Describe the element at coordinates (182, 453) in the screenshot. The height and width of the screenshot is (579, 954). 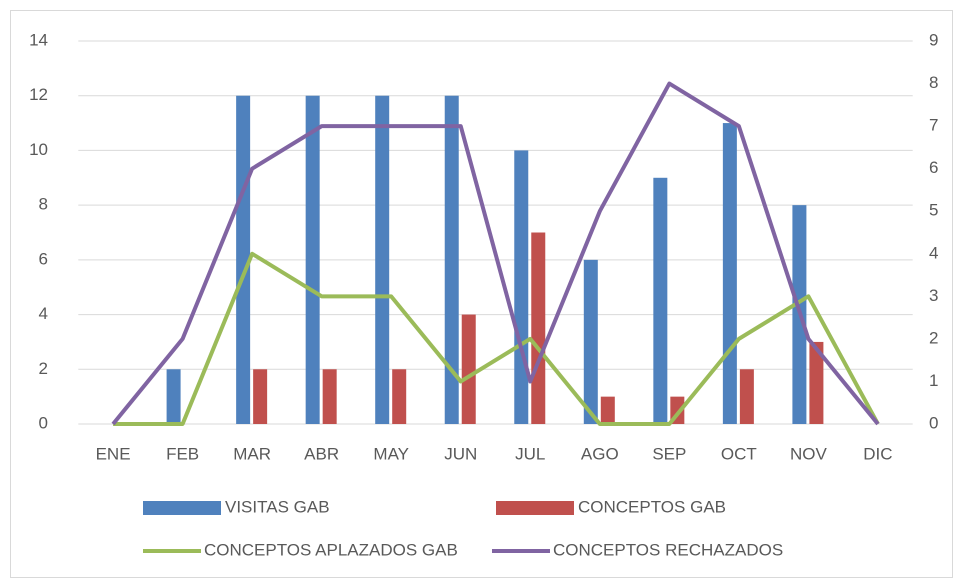
I see `x-tick-label: FEB` at that location.